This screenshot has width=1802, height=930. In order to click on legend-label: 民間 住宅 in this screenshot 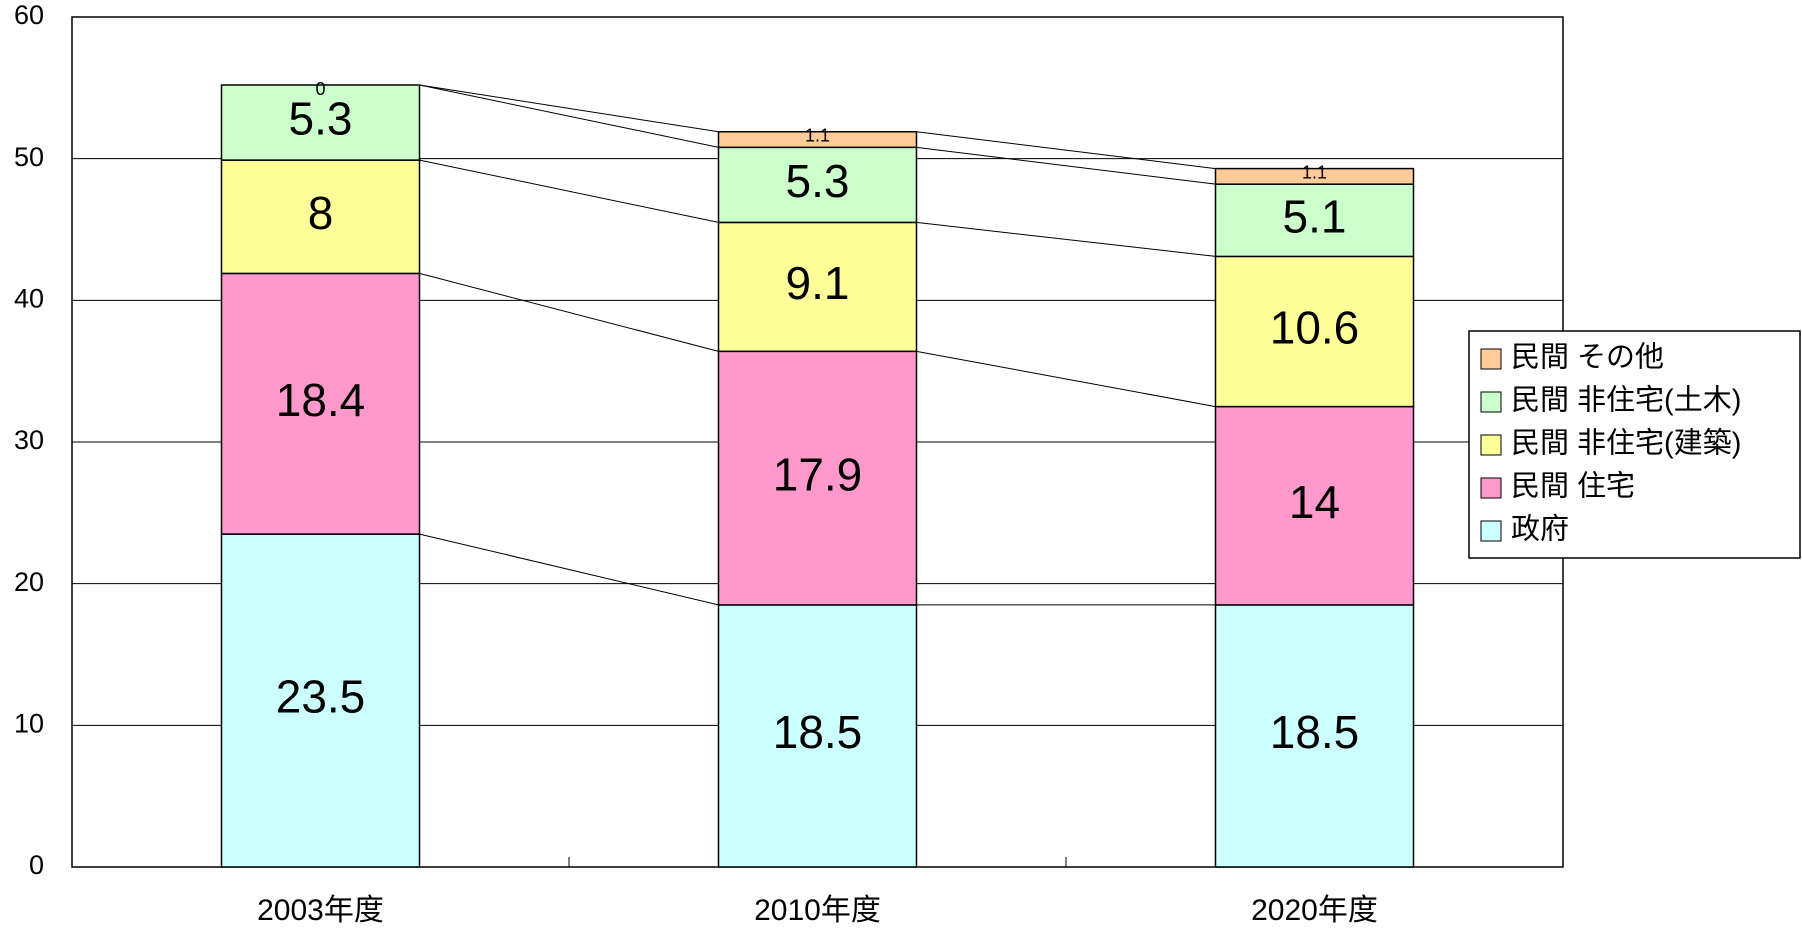, I will do `click(1573, 486)`.